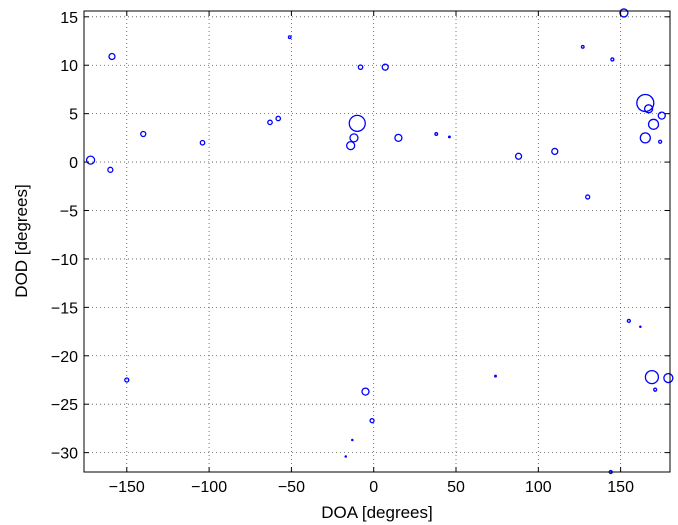  Describe the element at coordinates (377, 512) in the screenshot. I see `x-axis-label: DOA [degrees]` at that location.